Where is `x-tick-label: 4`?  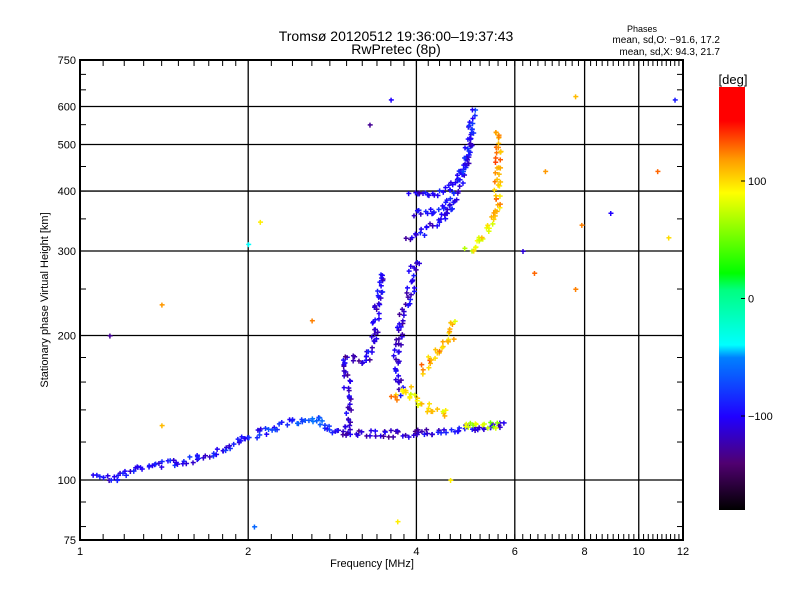 x-tick-label: 4 is located at coordinates (416, 552).